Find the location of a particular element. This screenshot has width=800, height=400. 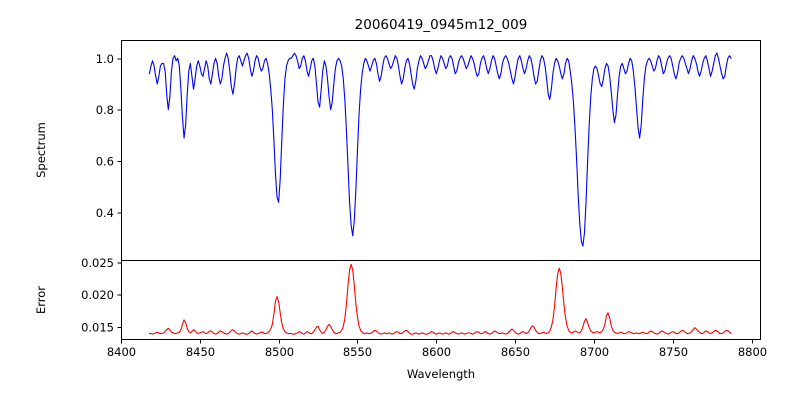

wavelength-x-tick-label: 8800 is located at coordinates (752, 352).